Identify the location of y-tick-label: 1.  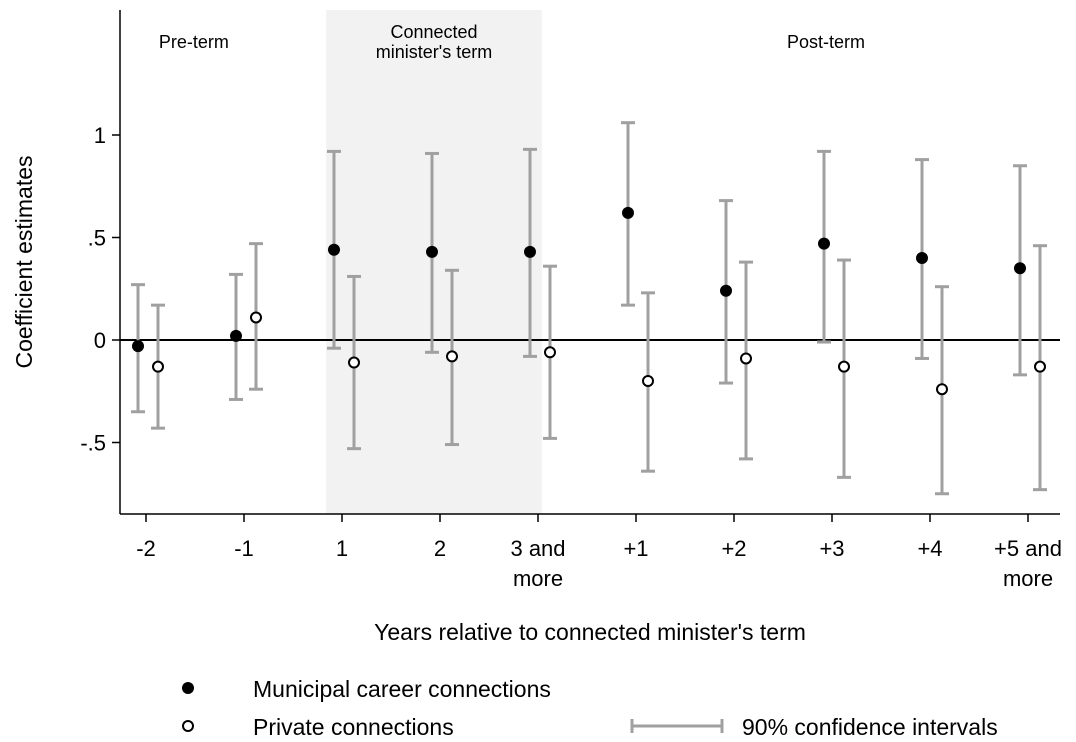
(100, 135).